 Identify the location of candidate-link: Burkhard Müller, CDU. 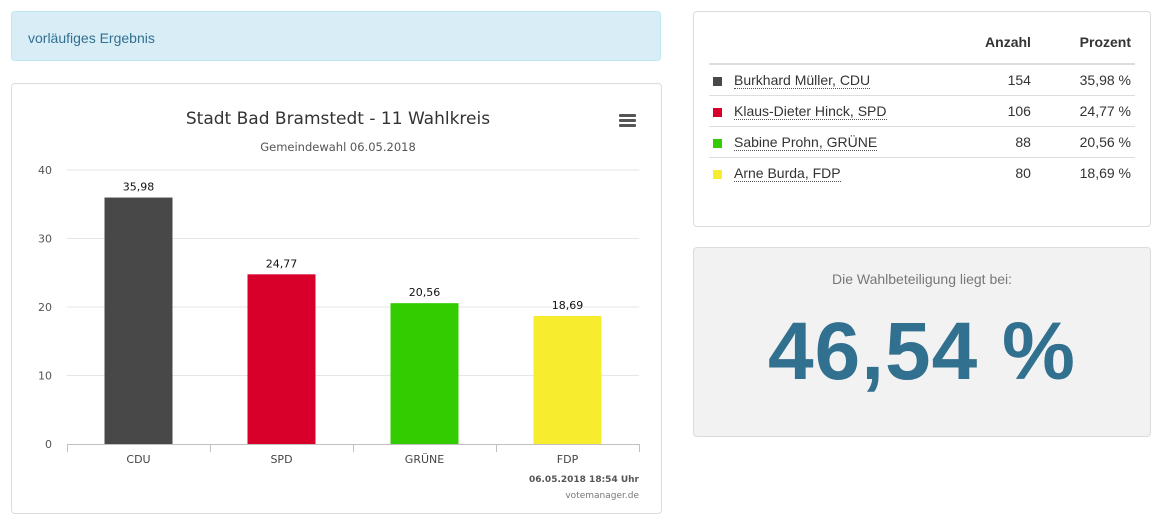
(802, 80).